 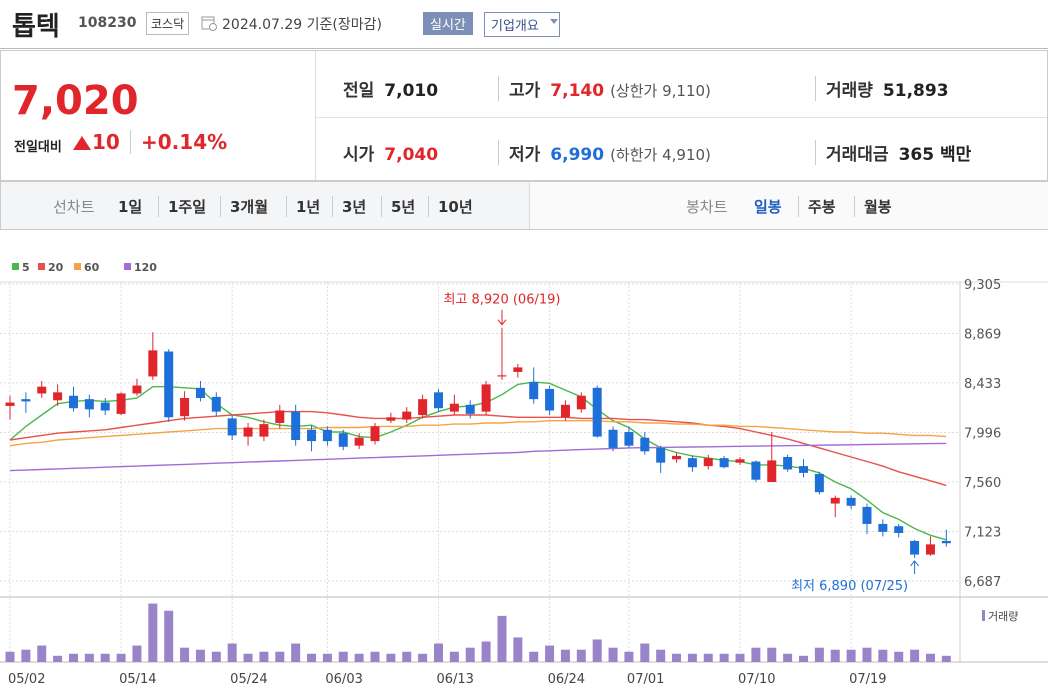 I want to click on tab-group-label: 선차트, so click(x=74, y=207).